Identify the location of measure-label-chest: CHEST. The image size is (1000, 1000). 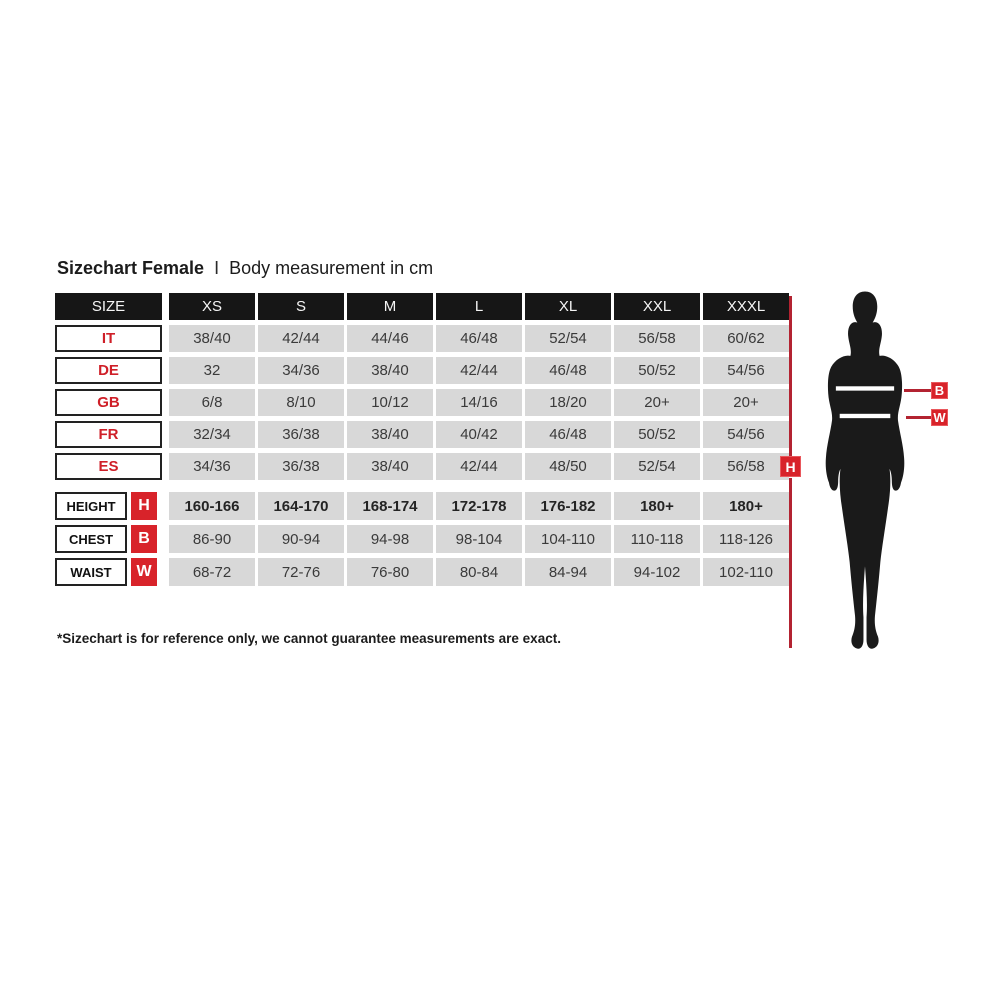
(91, 539).